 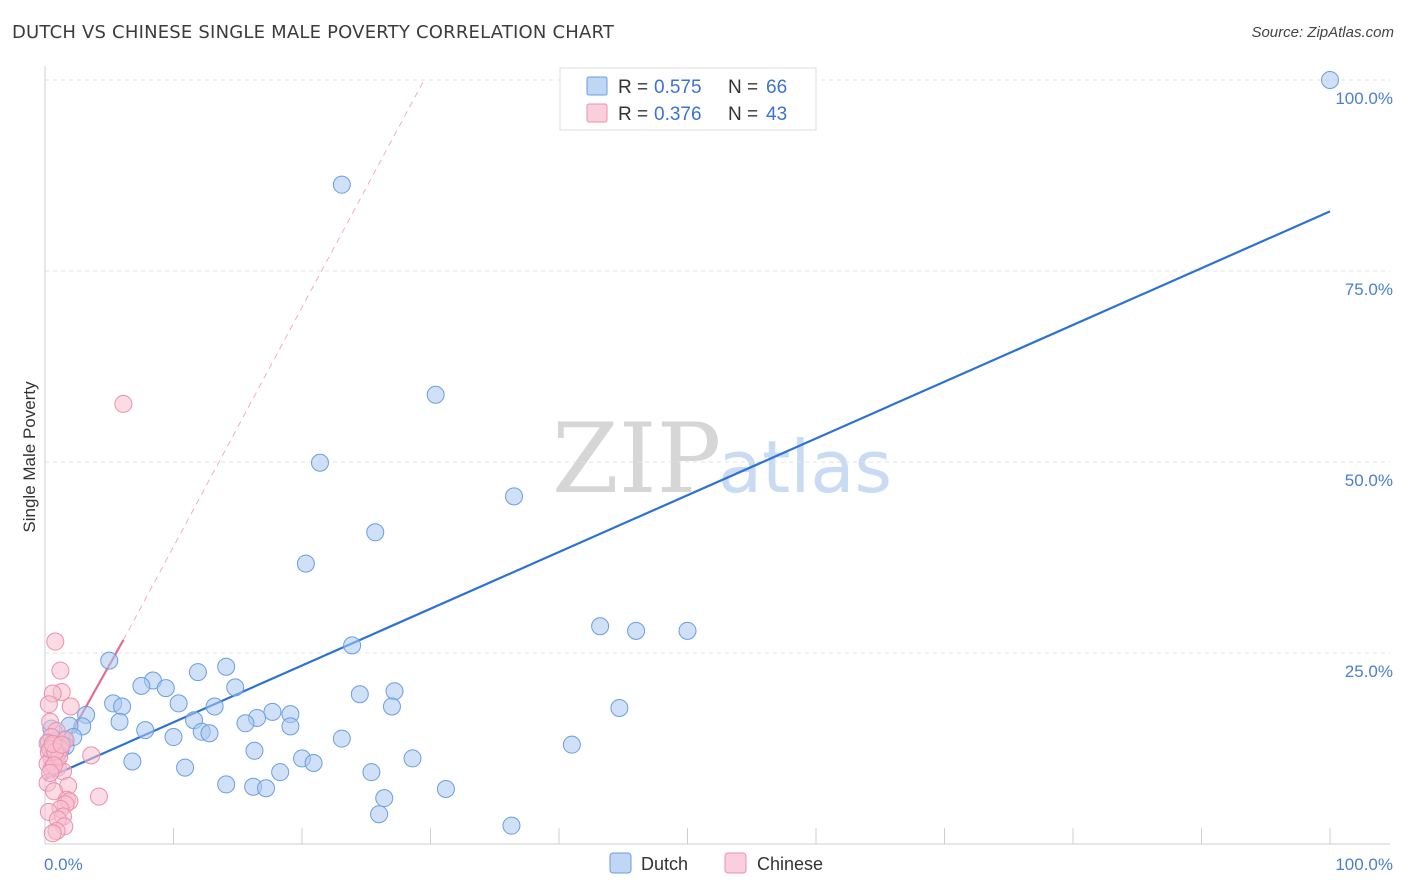 What do you see at coordinates (776, 87) in the screenshot?
I see `legend-n-value-dutch: 66` at bounding box center [776, 87].